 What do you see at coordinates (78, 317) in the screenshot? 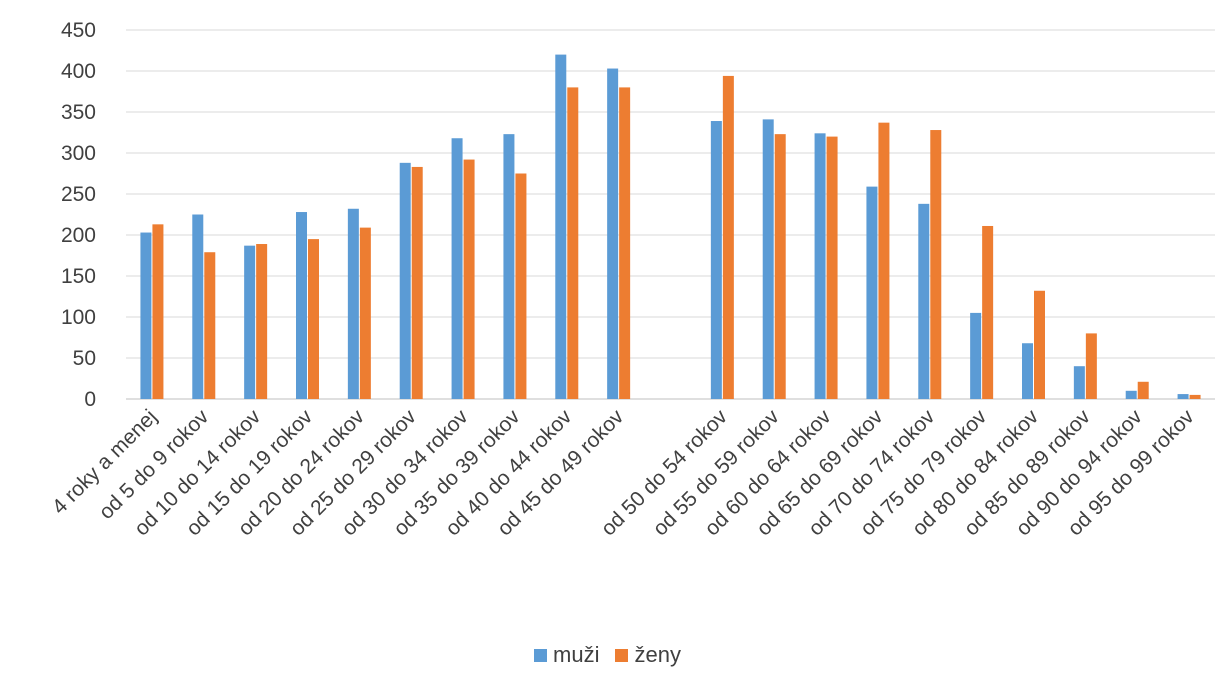
I see `y-tick-label: 100` at bounding box center [78, 317].